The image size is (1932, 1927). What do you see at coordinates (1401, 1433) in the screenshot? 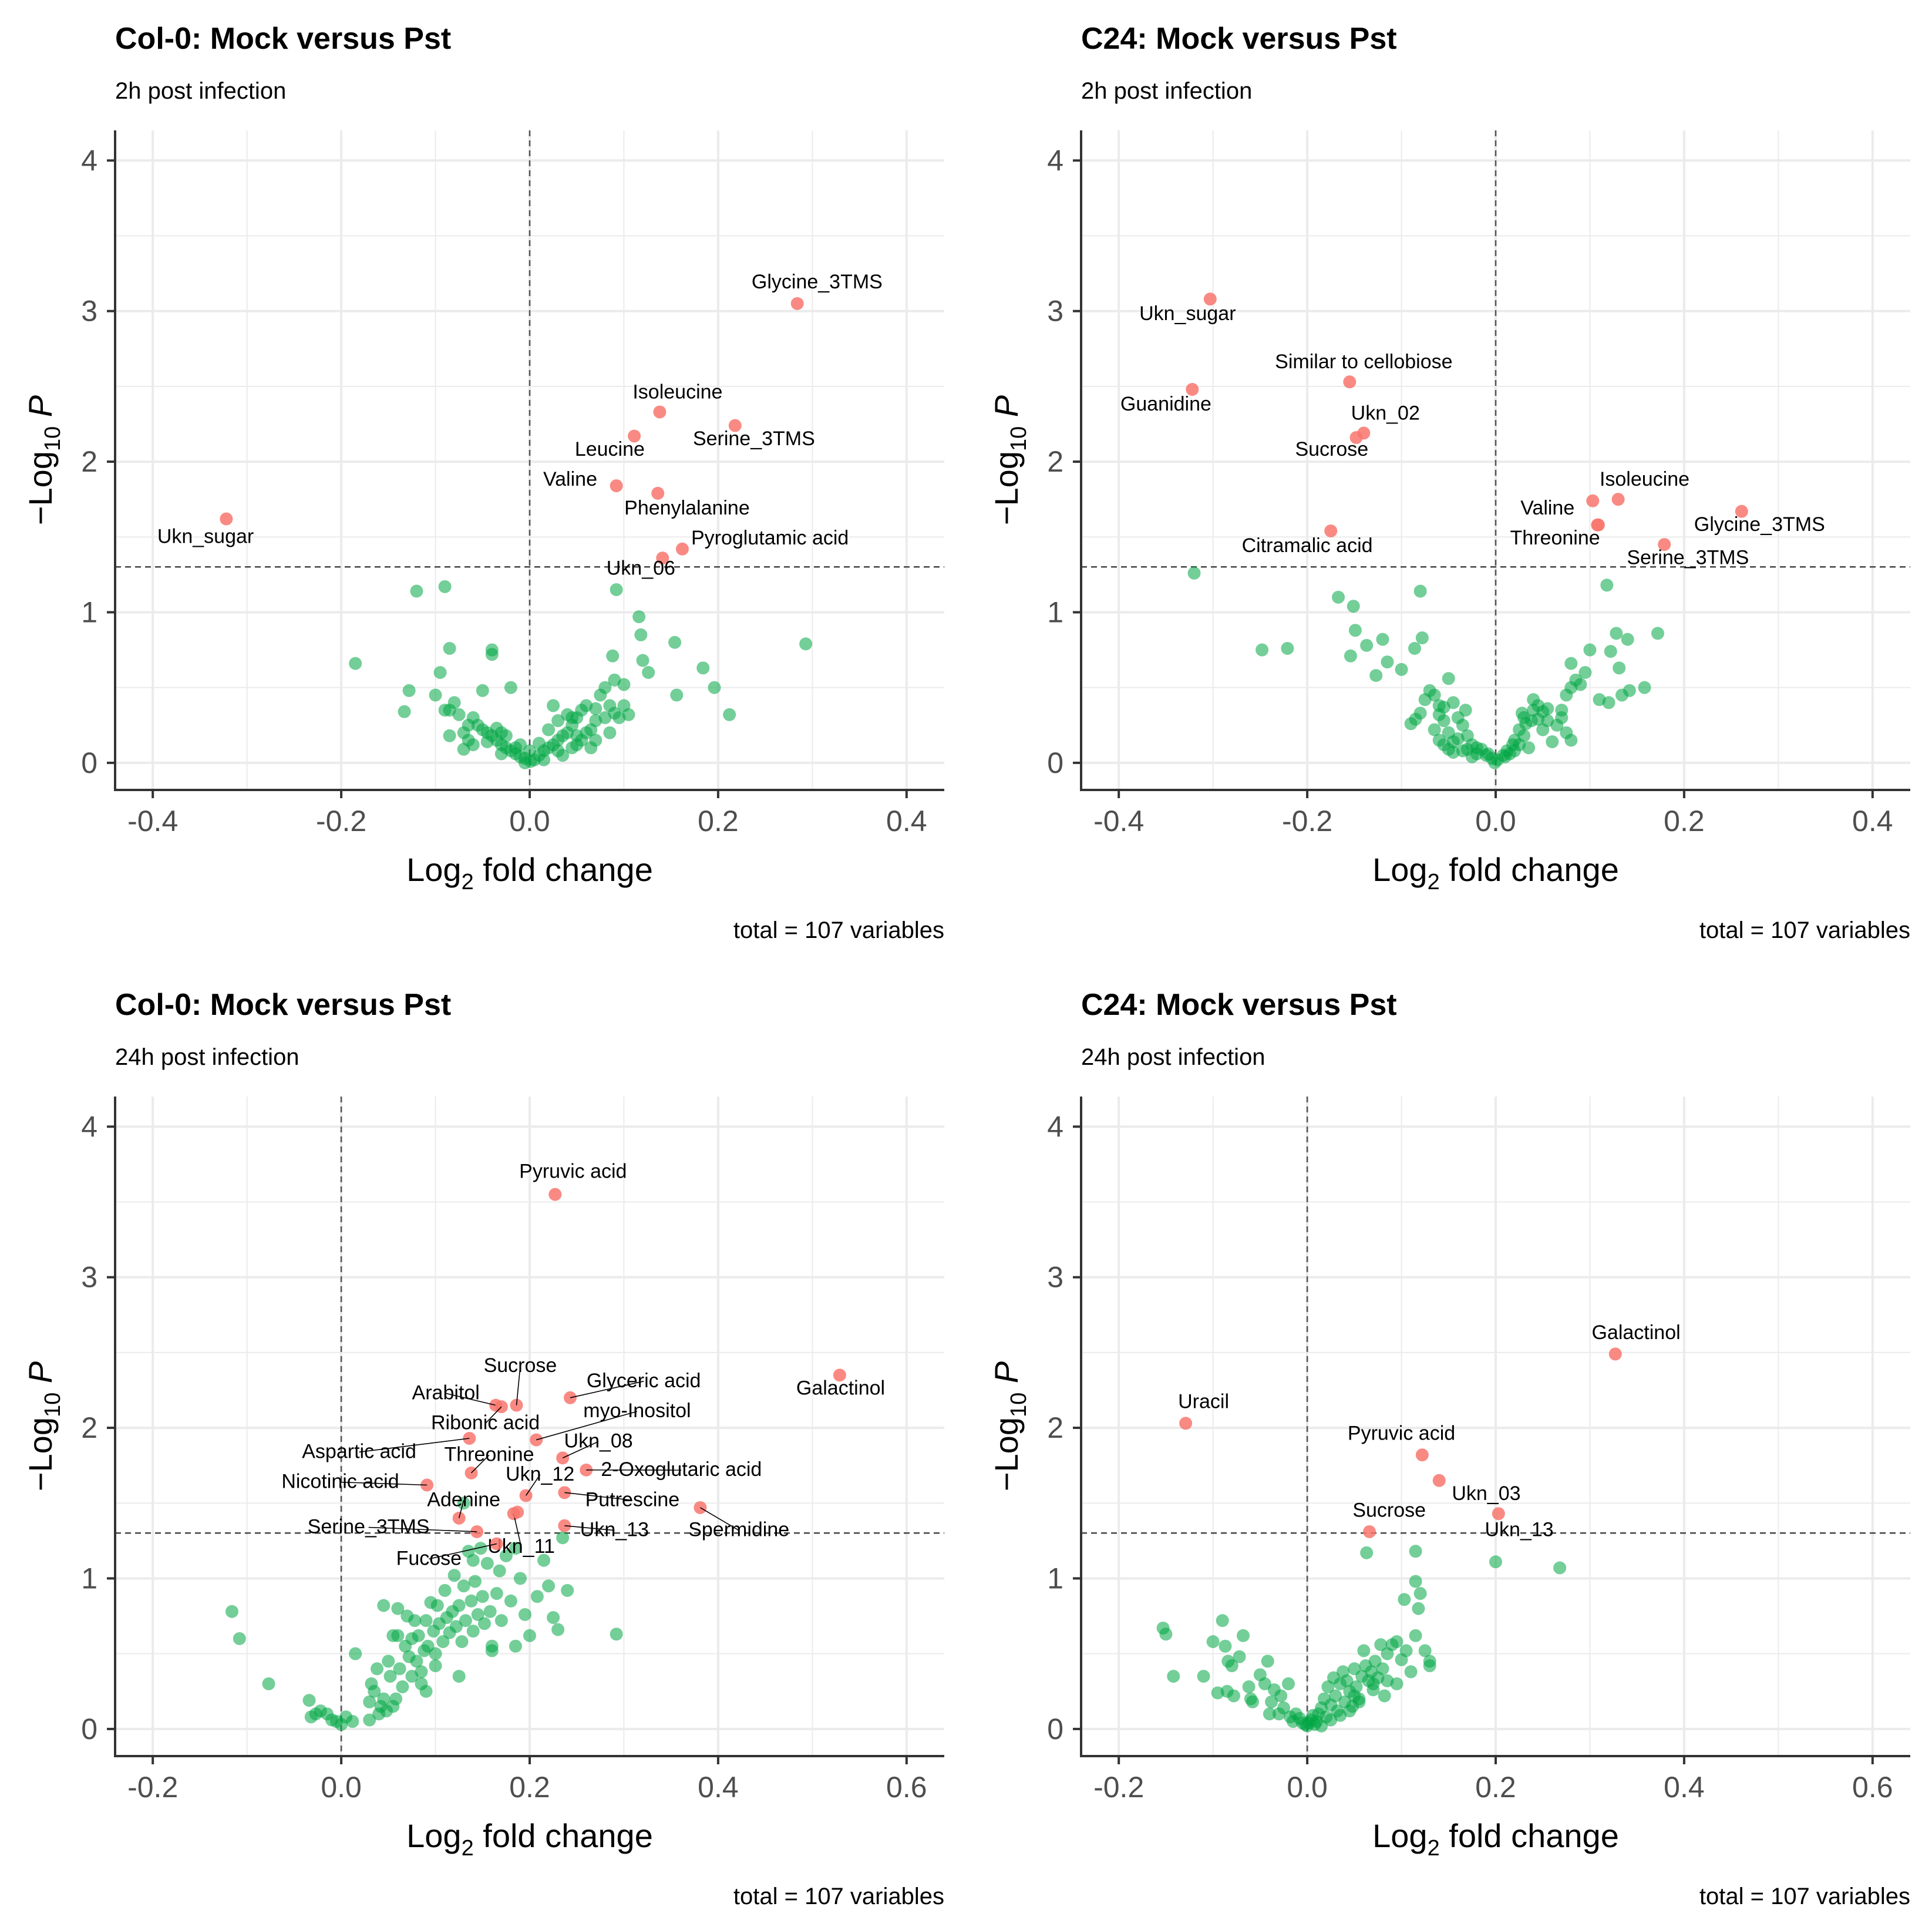
I see `point-label: Pyruvic acid` at bounding box center [1401, 1433].